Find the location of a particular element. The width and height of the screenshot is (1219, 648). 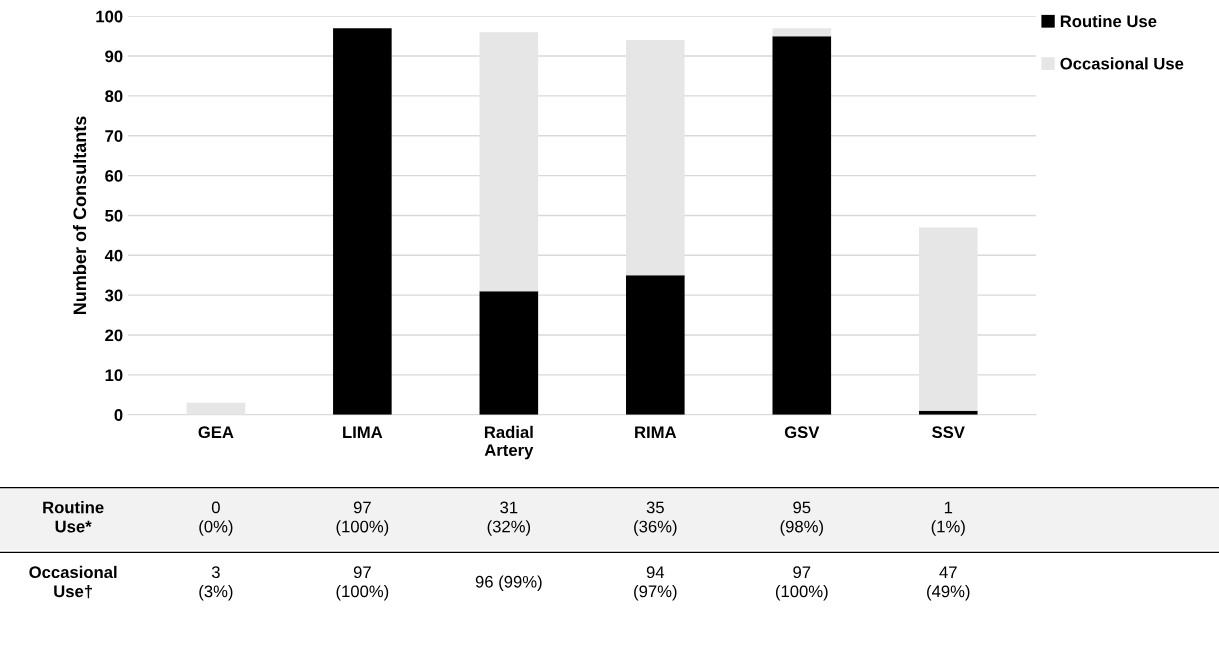

text: 35 (36%) is located at coordinates (655, 518).